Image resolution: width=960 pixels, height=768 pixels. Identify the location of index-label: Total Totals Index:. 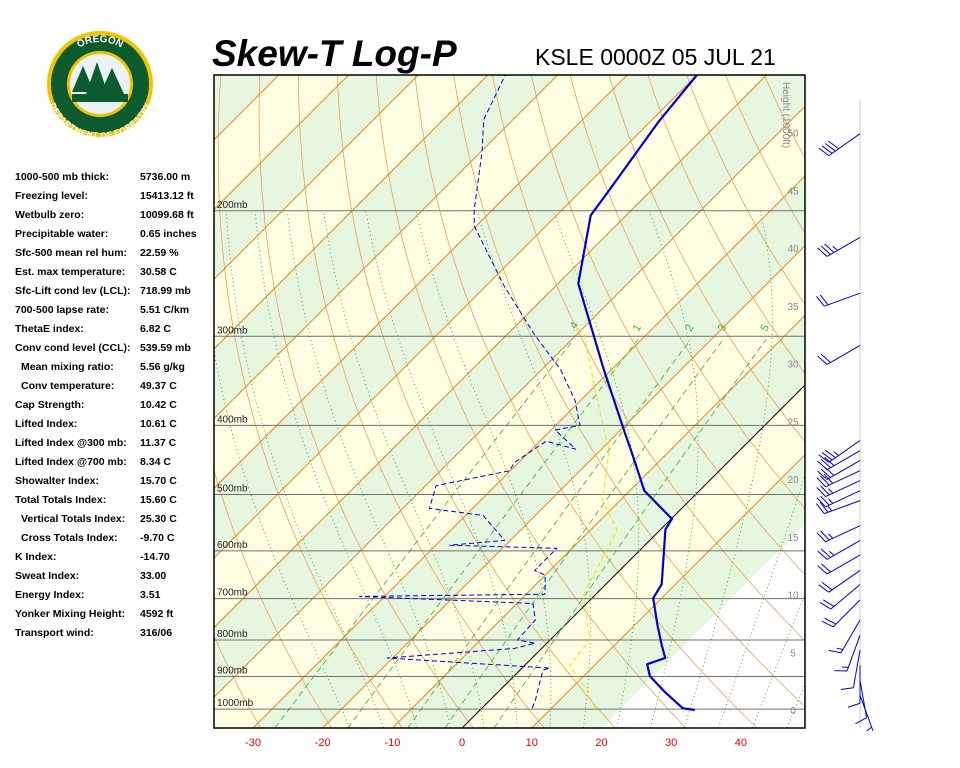
(60, 500).